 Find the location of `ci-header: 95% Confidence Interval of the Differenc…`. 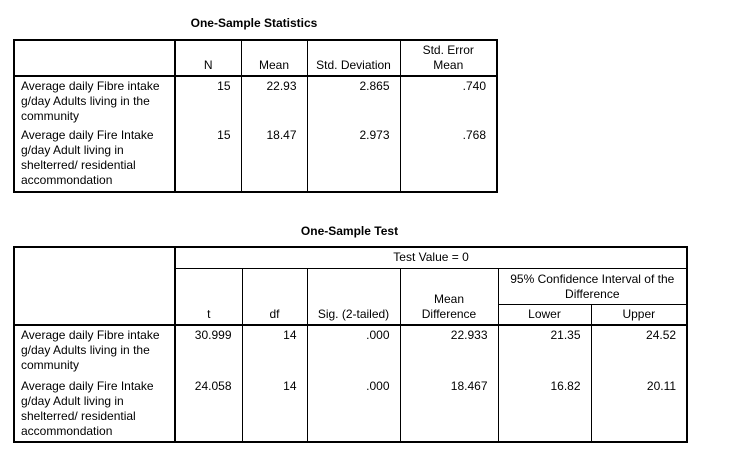

ci-header: 95% Confidence Interval of the Differenc… is located at coordinates (592, 286).